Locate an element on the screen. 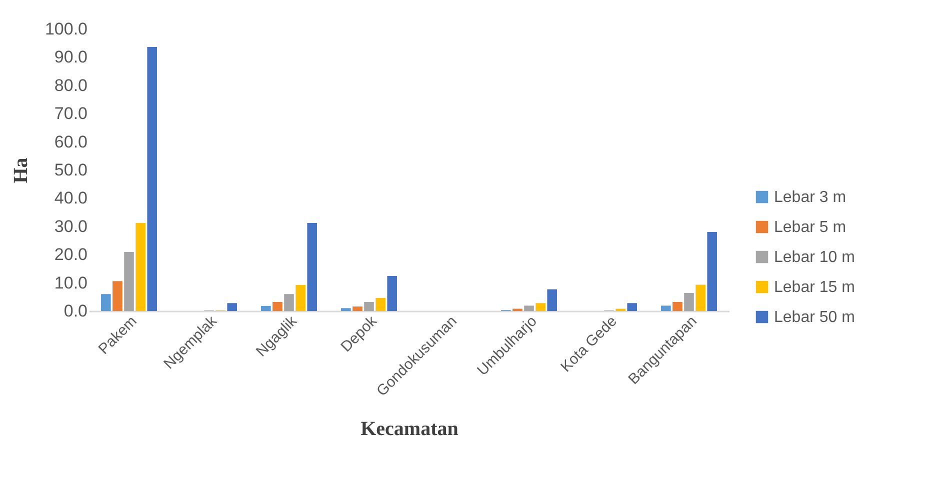 The height and width of the screenshot is (483, 929). y-tick-label: 20.0 is located at coordinates (71, 254).